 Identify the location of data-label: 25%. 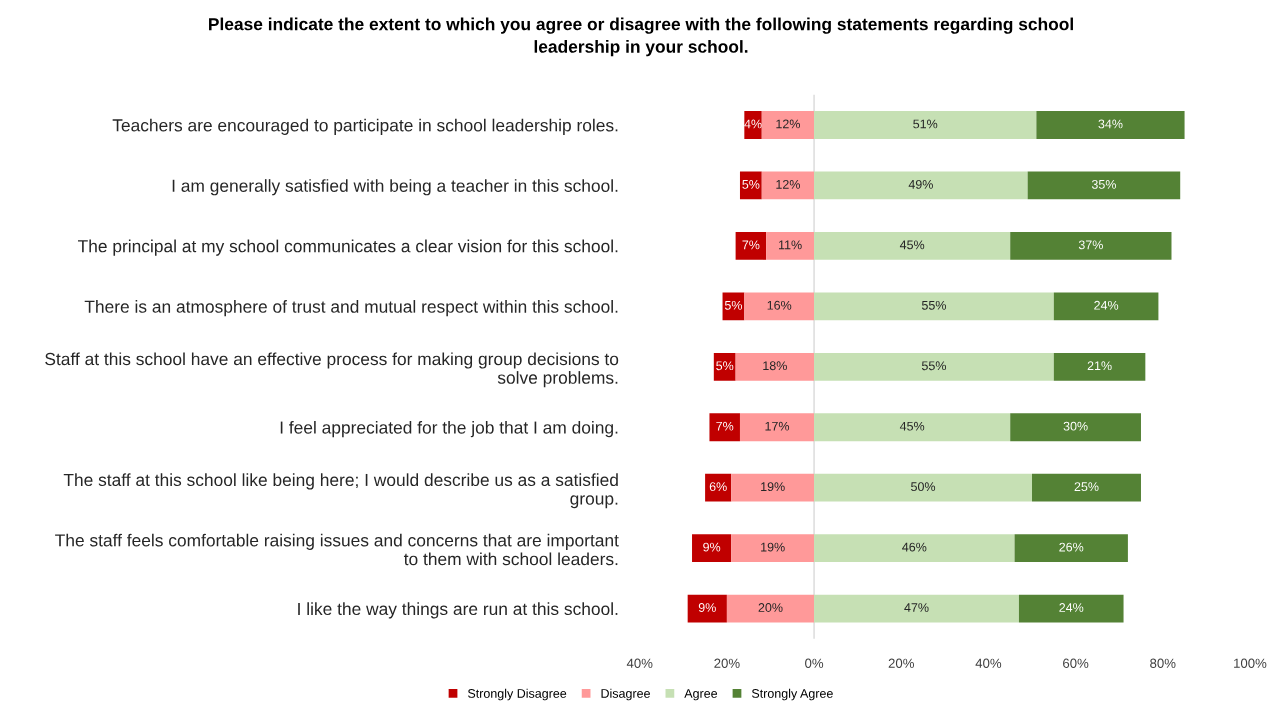
(1086, 487).